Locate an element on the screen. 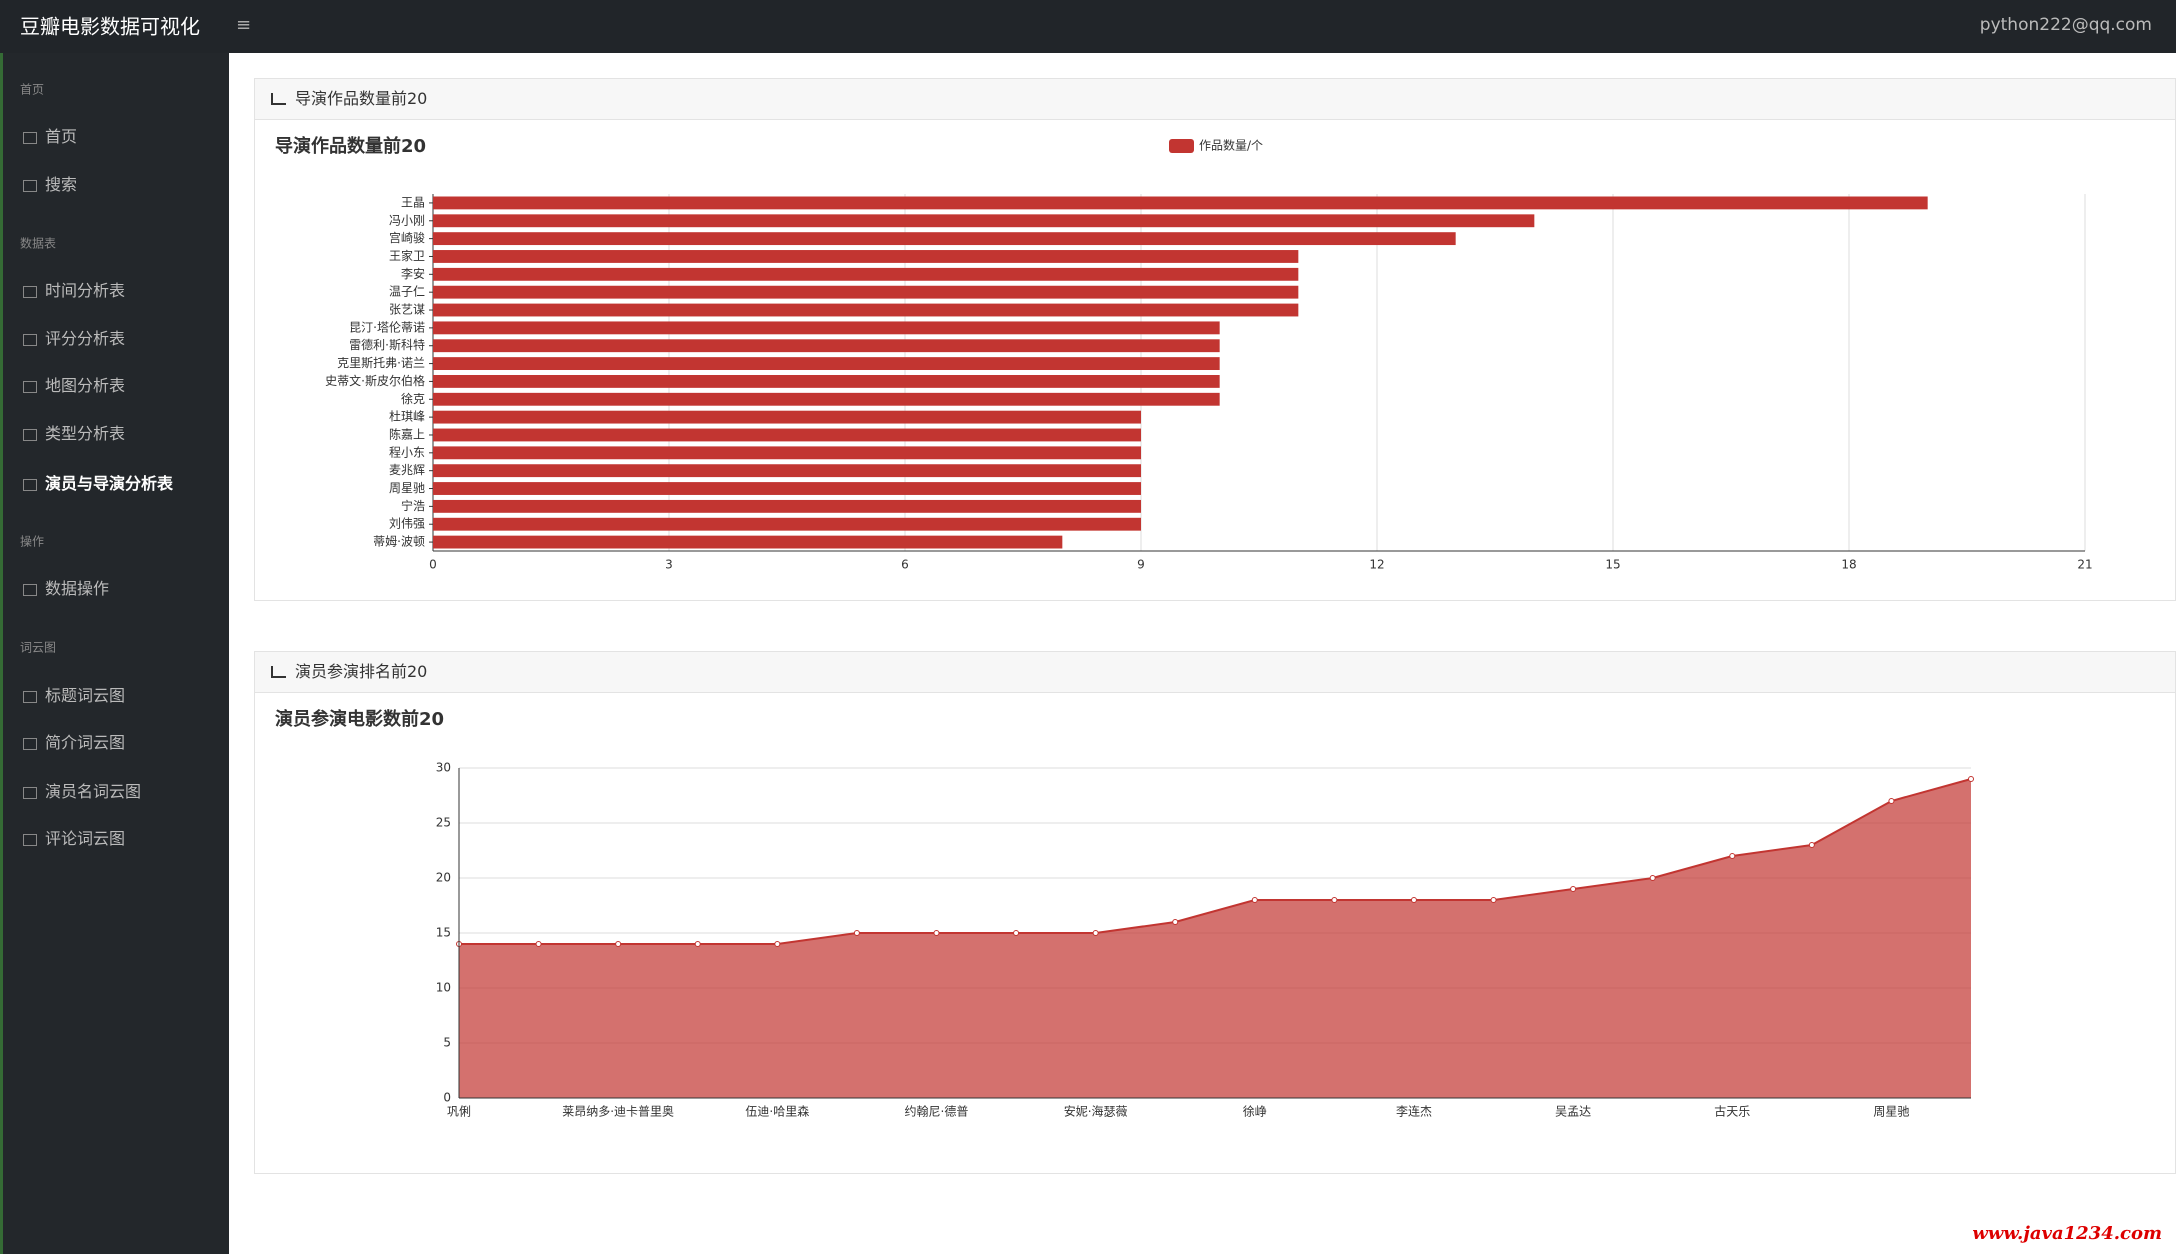 The height and width of the screenshot is (1254, 2176). x-tick-label: 吴孟达 is located at coordinates (1573, 1112).